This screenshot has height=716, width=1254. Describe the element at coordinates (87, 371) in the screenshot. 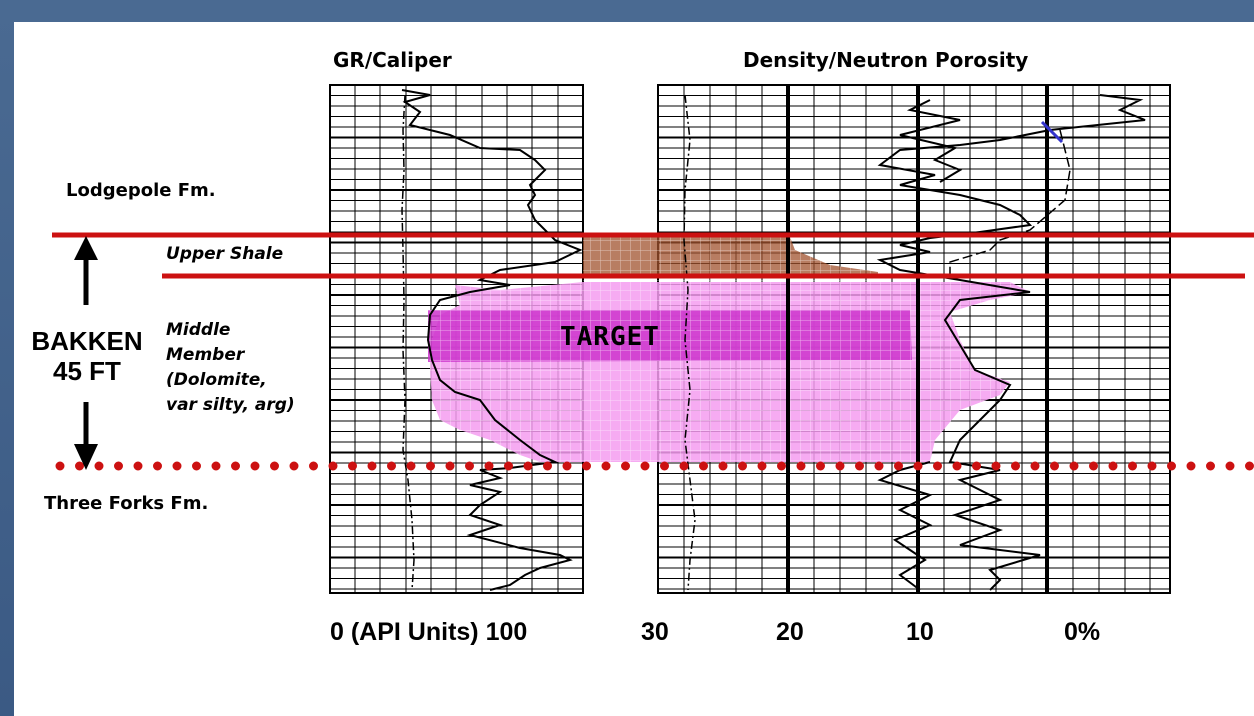

I see `bakken-thickness: 45 FT` at that location.